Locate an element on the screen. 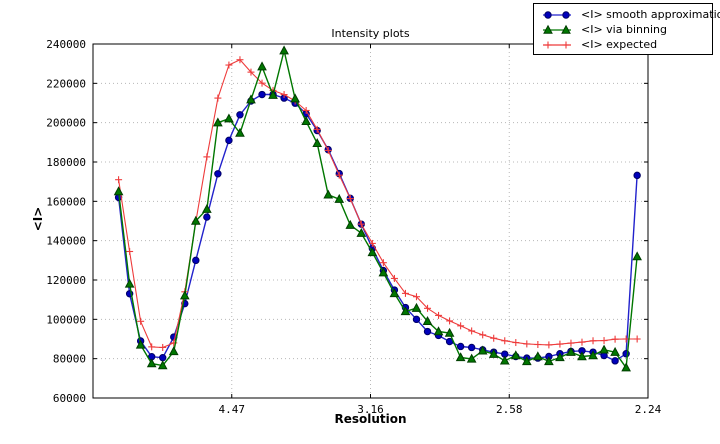 This screenshot has height=444, width=720. y-axis-label: <I> is located at coordinates (38, 219).